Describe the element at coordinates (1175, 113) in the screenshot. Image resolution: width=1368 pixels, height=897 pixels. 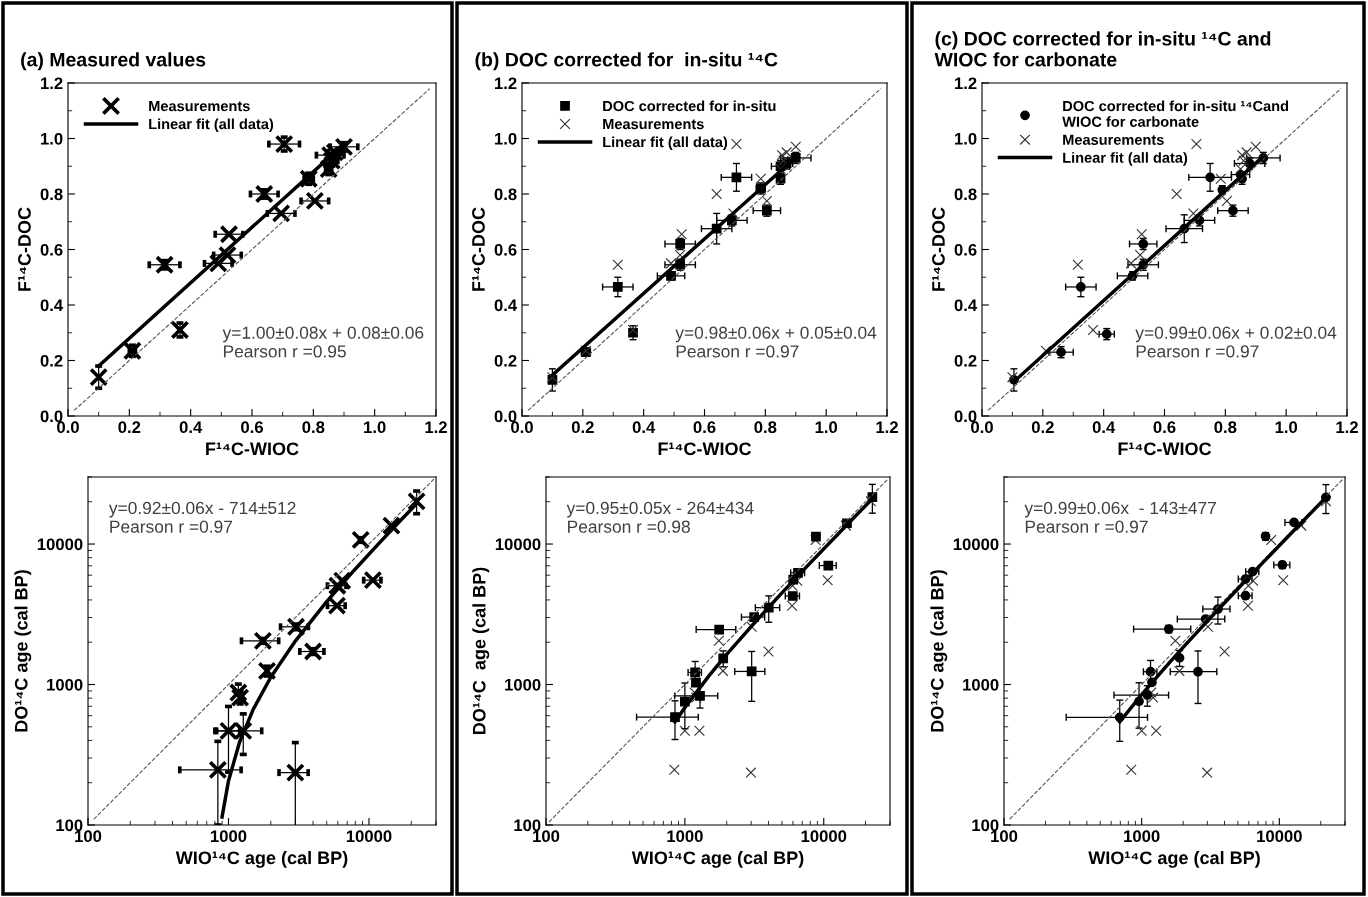
I see `legend-label: DOC corrected for in-situ ¹⁴Cand WIOC for carbonate` at that location.